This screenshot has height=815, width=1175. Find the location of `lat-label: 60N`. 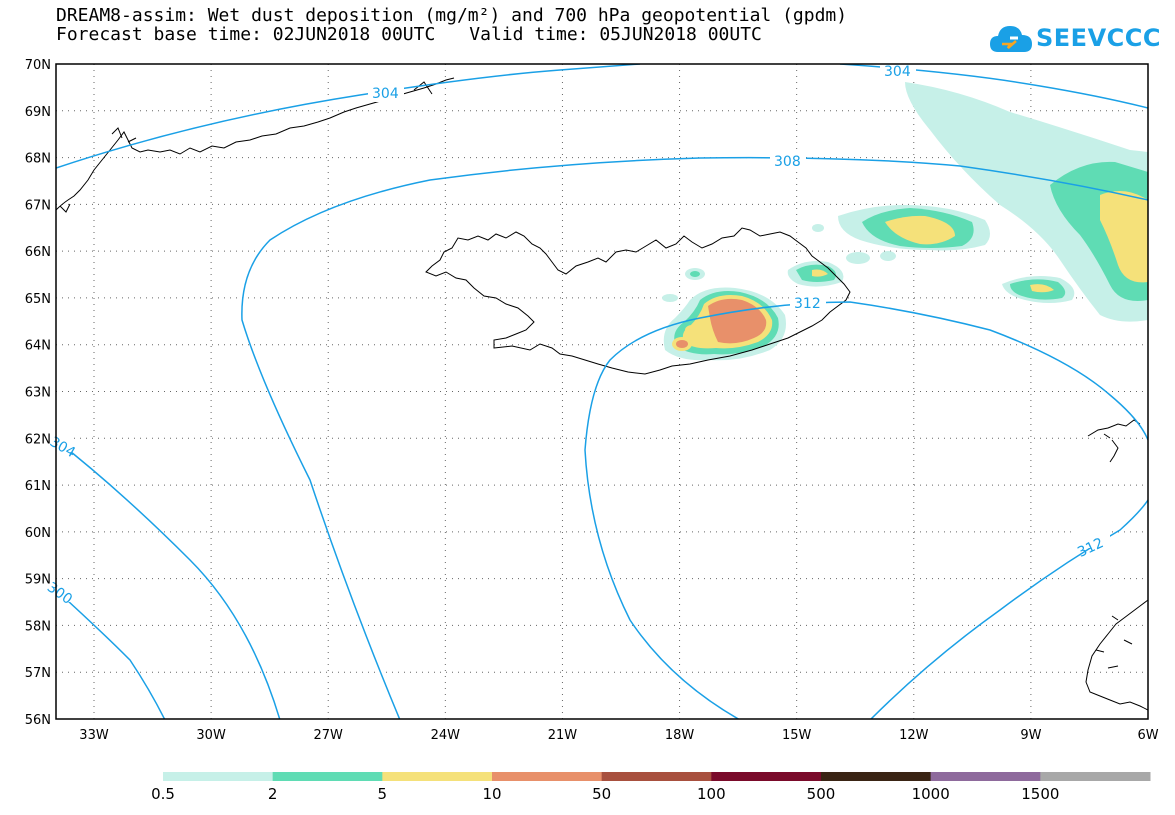

lat-label: 60N is located at coordinates (38, 533).